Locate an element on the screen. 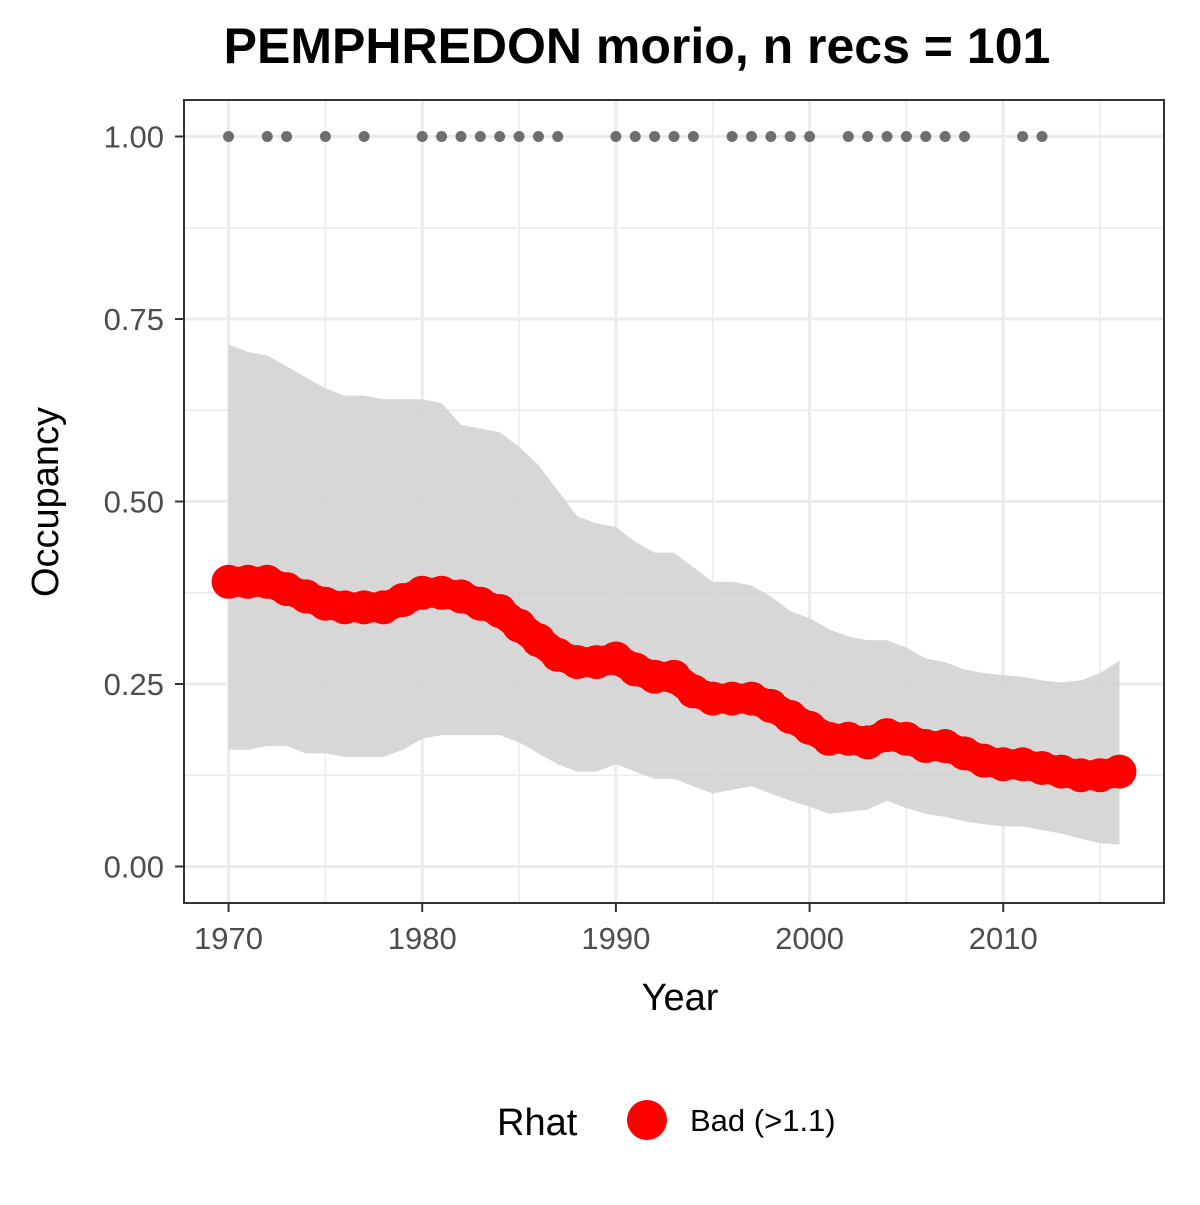 This screenshot has height=1205, width=1200. y-tick-label: 0.75 is located at coordinates (134, 319).